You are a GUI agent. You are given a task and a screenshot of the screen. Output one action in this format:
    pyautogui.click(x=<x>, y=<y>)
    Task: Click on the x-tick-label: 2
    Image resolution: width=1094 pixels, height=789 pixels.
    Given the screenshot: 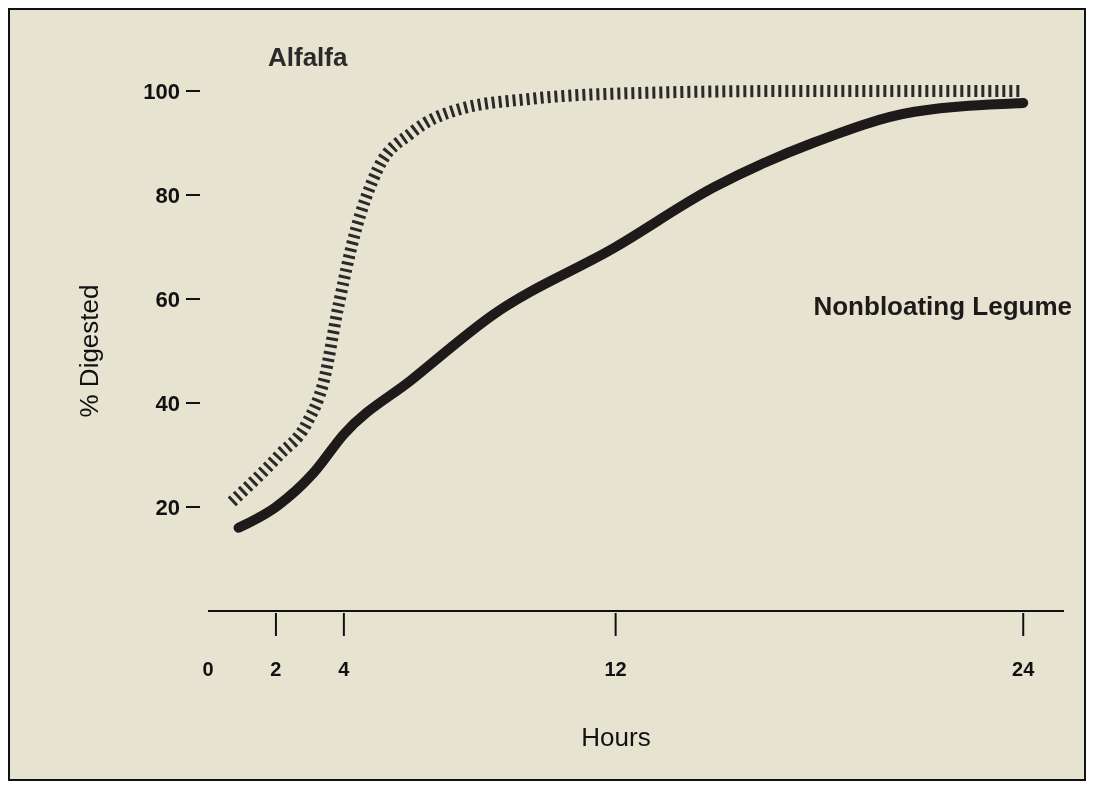 What is the action you would take?
    pyautogui.click(x=276, y=669)
    